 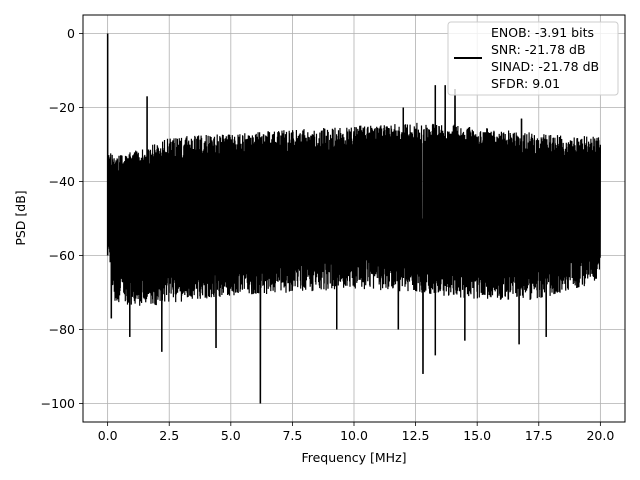 I want to click on x-tick-label: 12.5, so click(x=416, y=435).